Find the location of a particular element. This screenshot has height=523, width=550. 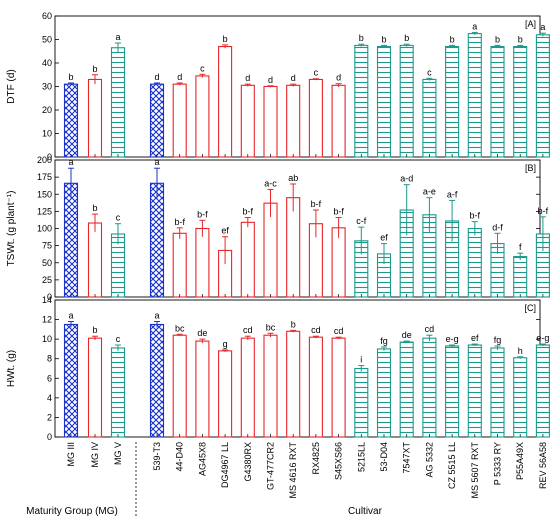

x-tick-label: RX4825 is located at coordinates (316, 458).